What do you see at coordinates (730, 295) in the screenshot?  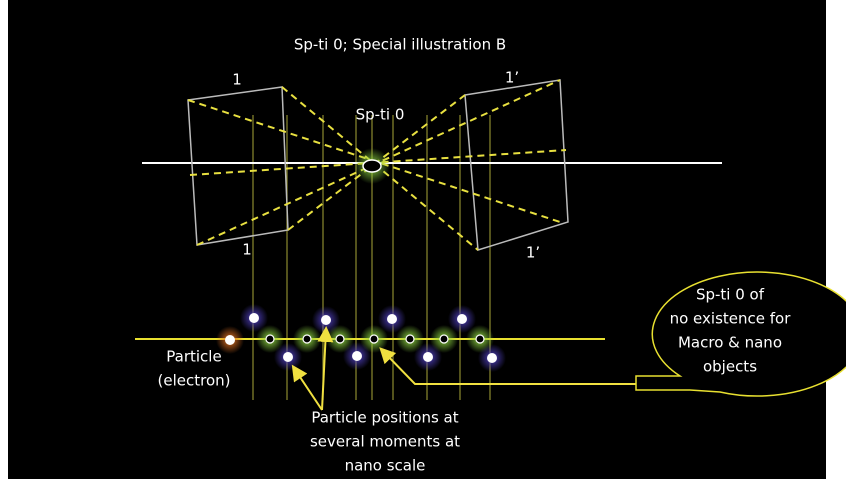 I see `callout-text: Sp-ti 0 of` at bounding box center [730, 295].